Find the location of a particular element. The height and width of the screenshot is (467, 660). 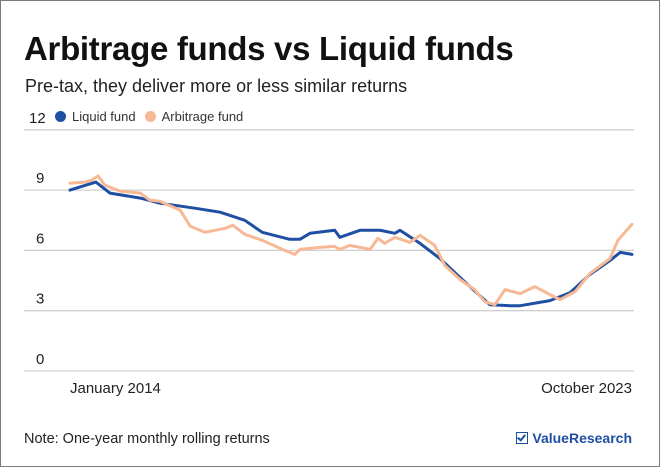

legend: Liquid fund Arbitrage fund is located at coordinates (153, 116).